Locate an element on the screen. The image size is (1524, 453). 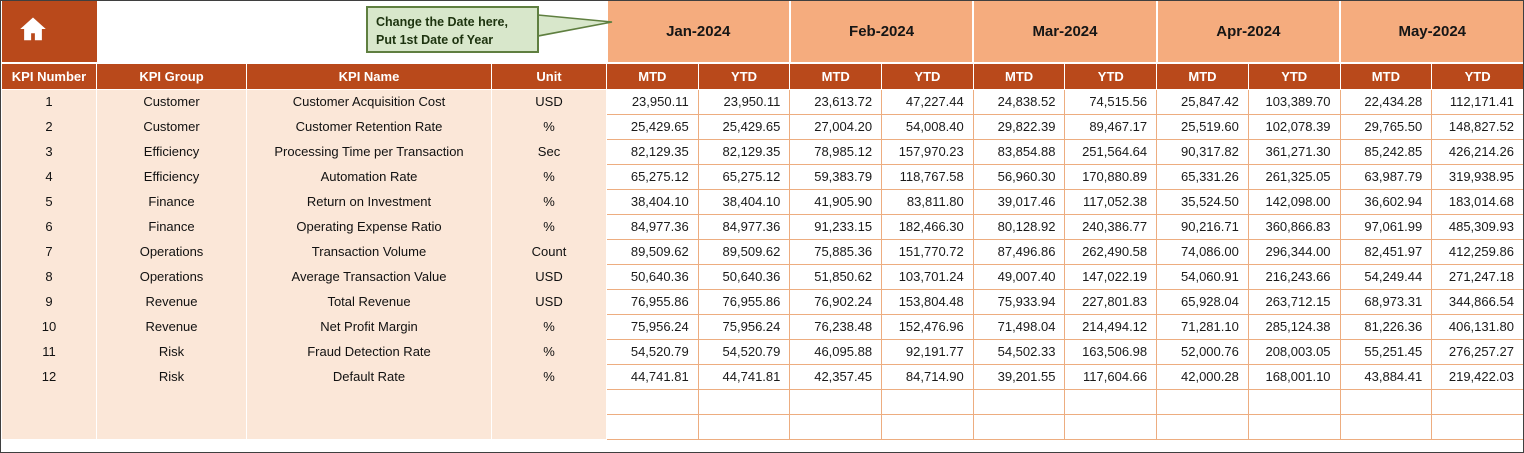
kpi-value-cell: 22,434.28 is located at coordinates (1386, 101).